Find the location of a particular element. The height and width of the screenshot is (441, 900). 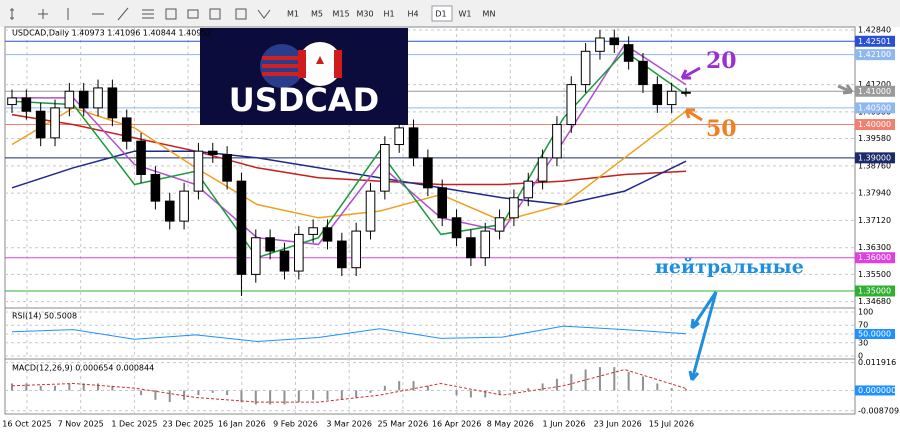

rsi-line is located at coordinates (349, 334).